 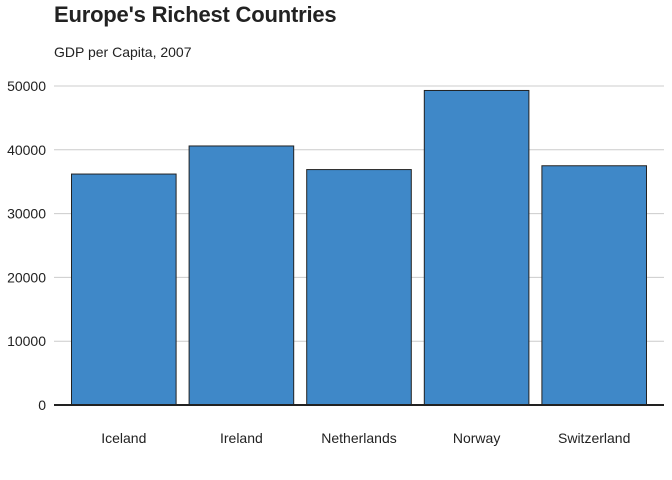 What do you see at coordinates (241, 275) in the screenshot?
I see `bar-ireland` at bounding box center [241, 275].